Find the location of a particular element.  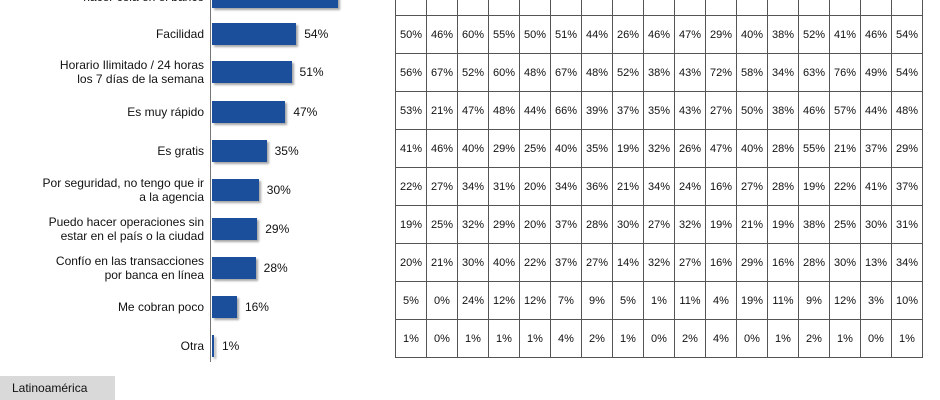

table-cell: 72% is located at coordinates (721, 72).